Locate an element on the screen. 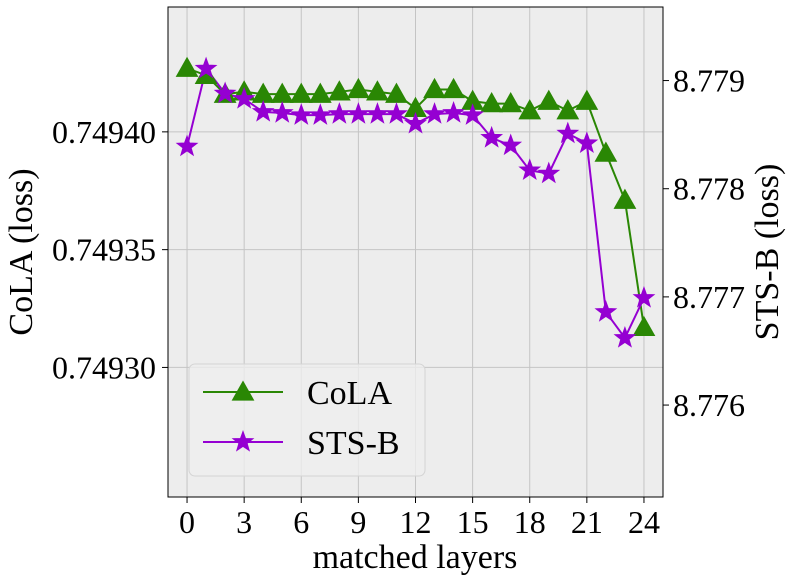 This screenshot has height=580, width=797. x-axis-label: matched layers is located at coordinates (415, 557).